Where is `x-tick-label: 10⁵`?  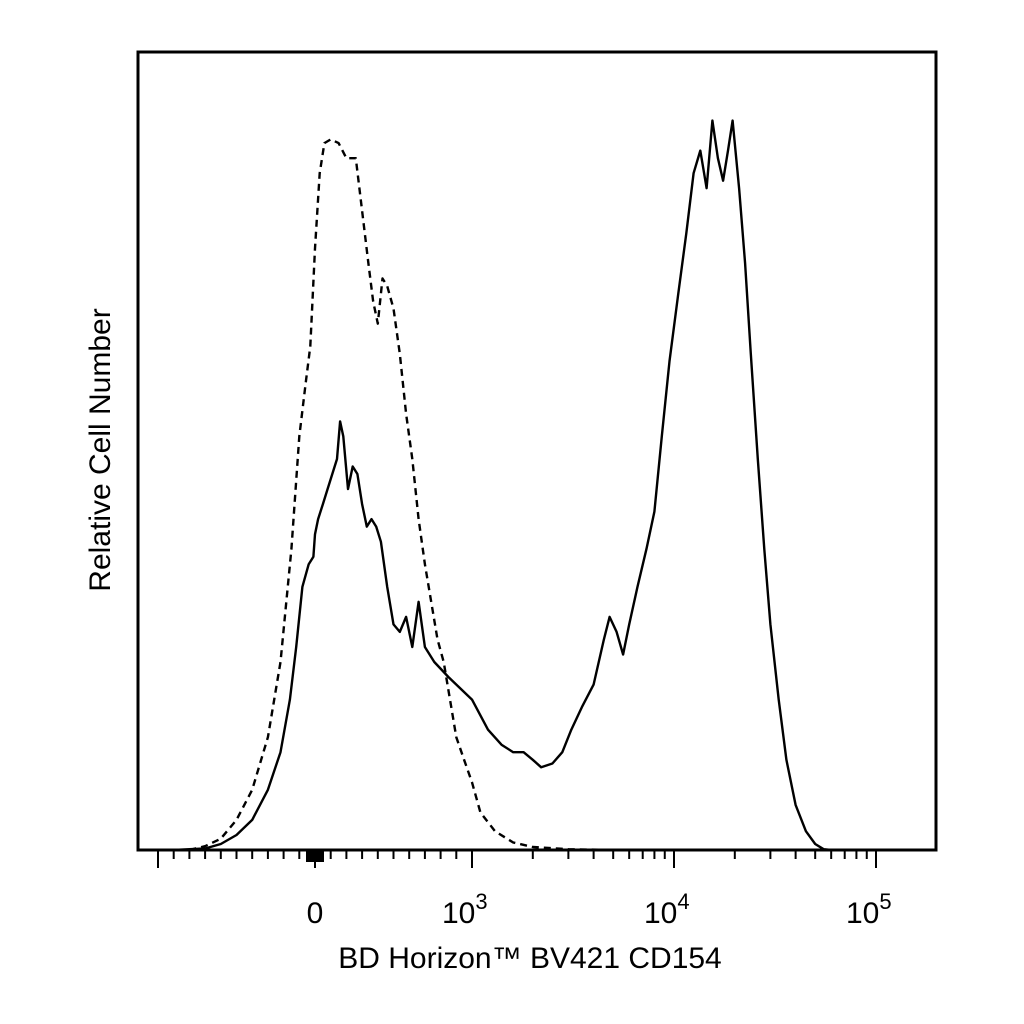 x-tick-label: 10⁵ is located at coordinates (869, 909).